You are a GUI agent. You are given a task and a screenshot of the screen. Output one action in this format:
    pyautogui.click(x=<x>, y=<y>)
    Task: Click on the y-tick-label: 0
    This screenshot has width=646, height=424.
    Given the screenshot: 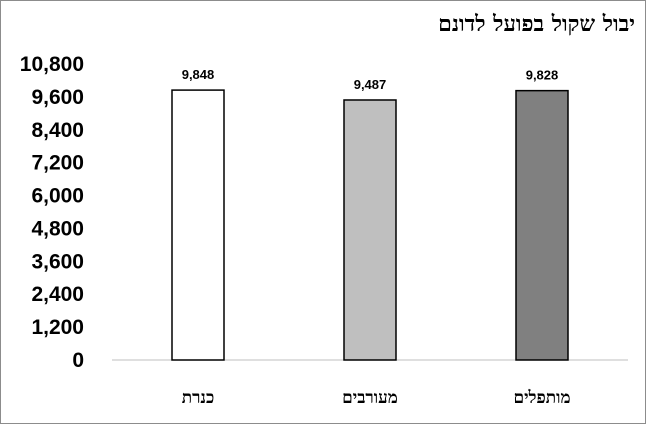 What is the action you would take?
    pyautogui.click(x=78, y=360)
    